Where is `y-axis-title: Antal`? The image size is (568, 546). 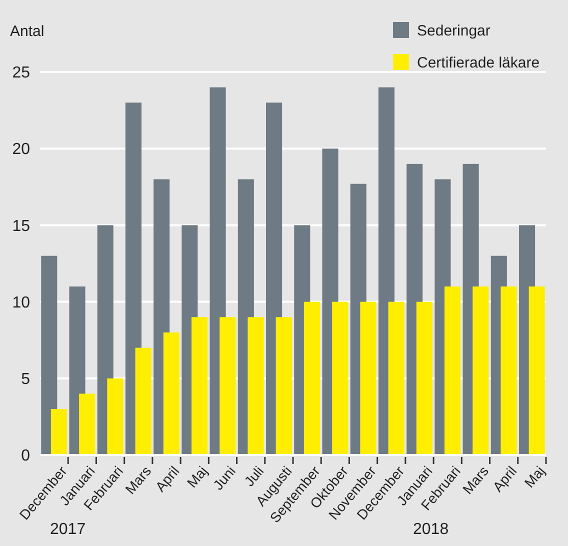
y-axis-title: Antal is located at coordinates (27, 31).